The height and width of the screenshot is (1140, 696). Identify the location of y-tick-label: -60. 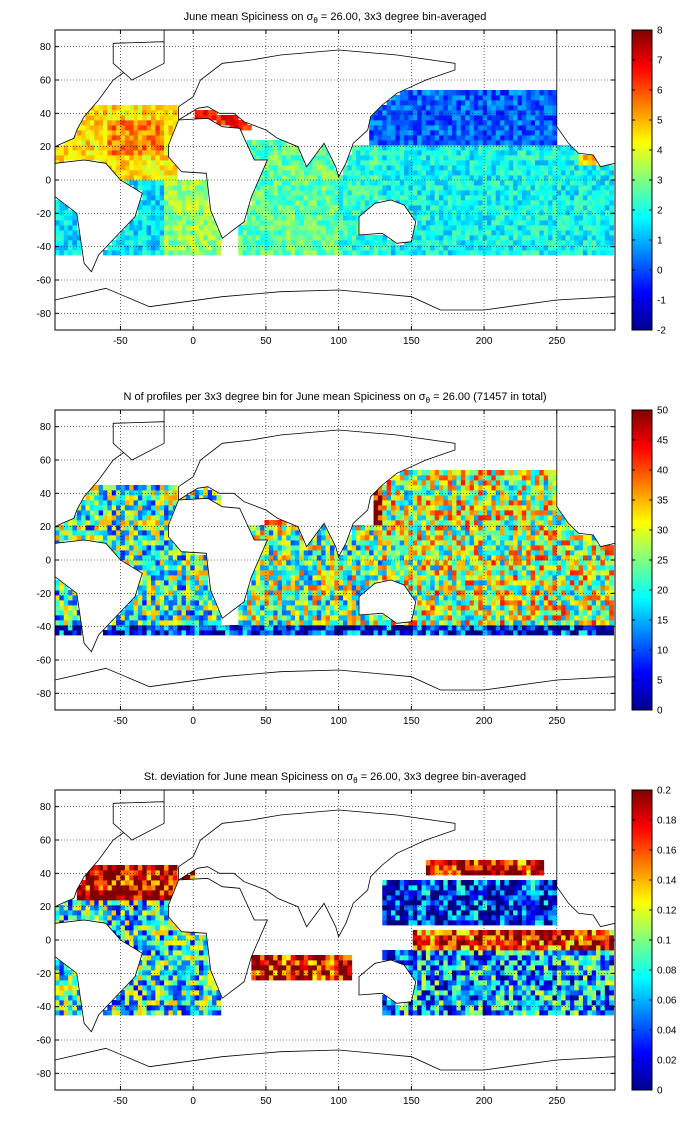
(44, 281).